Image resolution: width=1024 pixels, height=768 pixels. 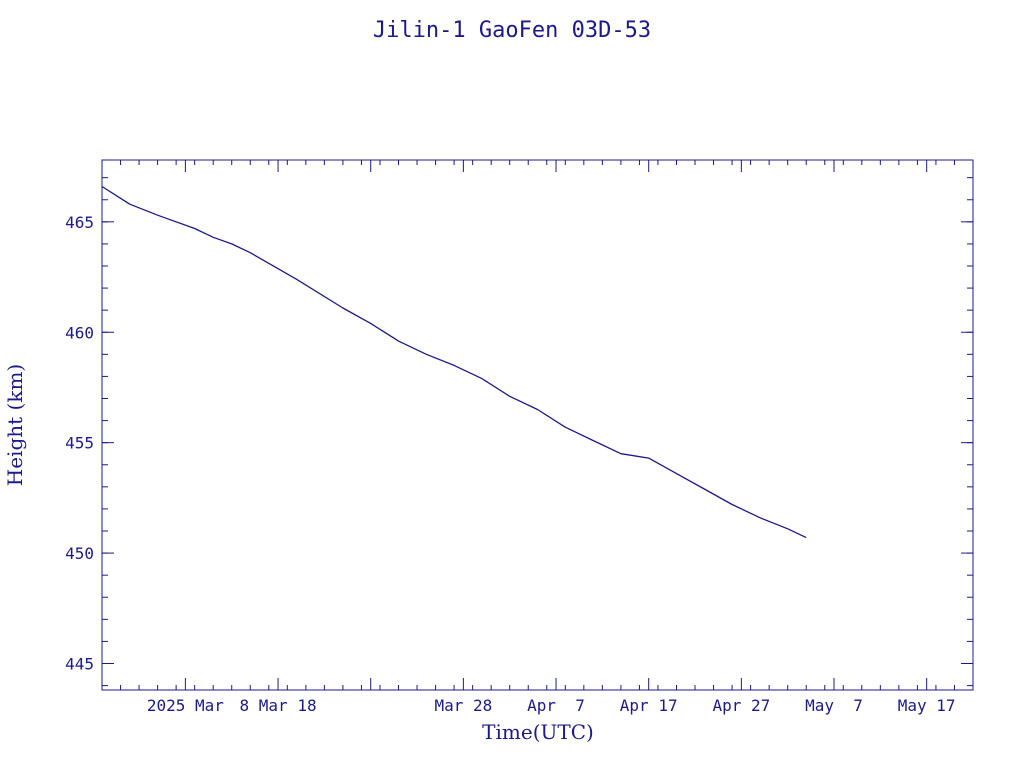 I want to click on y-tick-label: 455, so click(x=79, y=443).